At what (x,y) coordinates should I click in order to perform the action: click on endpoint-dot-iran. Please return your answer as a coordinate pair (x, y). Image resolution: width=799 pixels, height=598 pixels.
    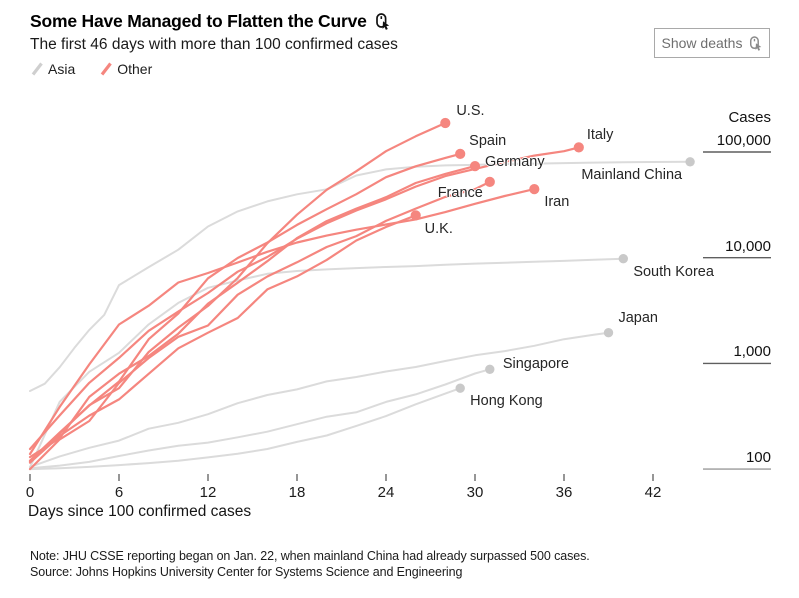
    Looking at the image, I should click on (534, 189).